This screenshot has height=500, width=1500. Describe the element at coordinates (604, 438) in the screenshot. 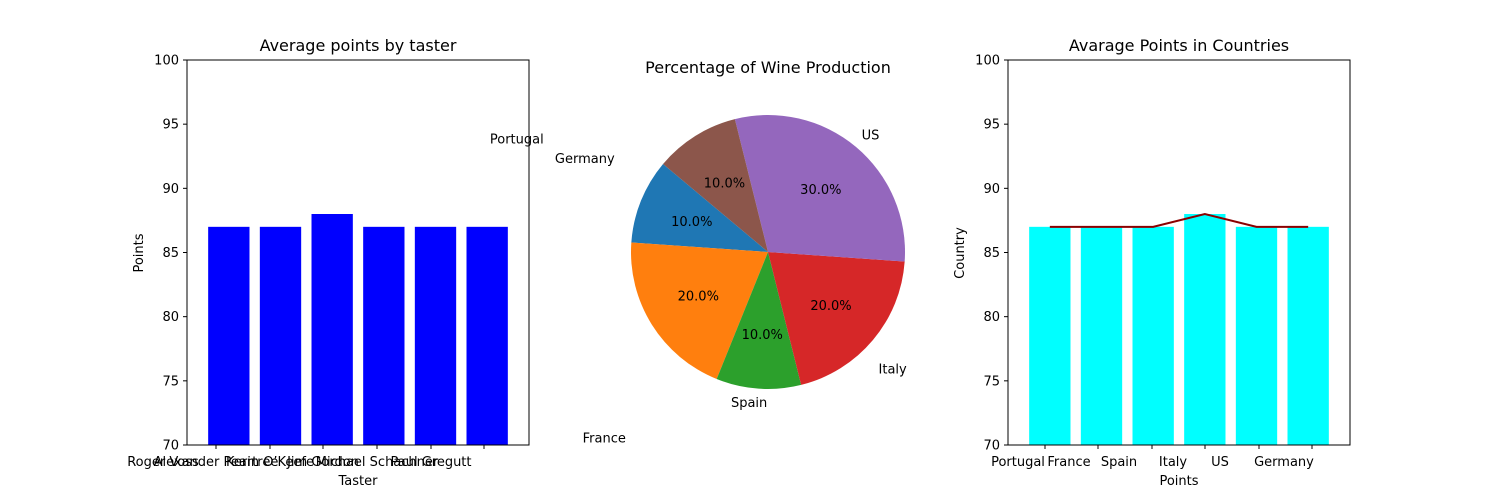

I see `slice-category-label: France` at that location.